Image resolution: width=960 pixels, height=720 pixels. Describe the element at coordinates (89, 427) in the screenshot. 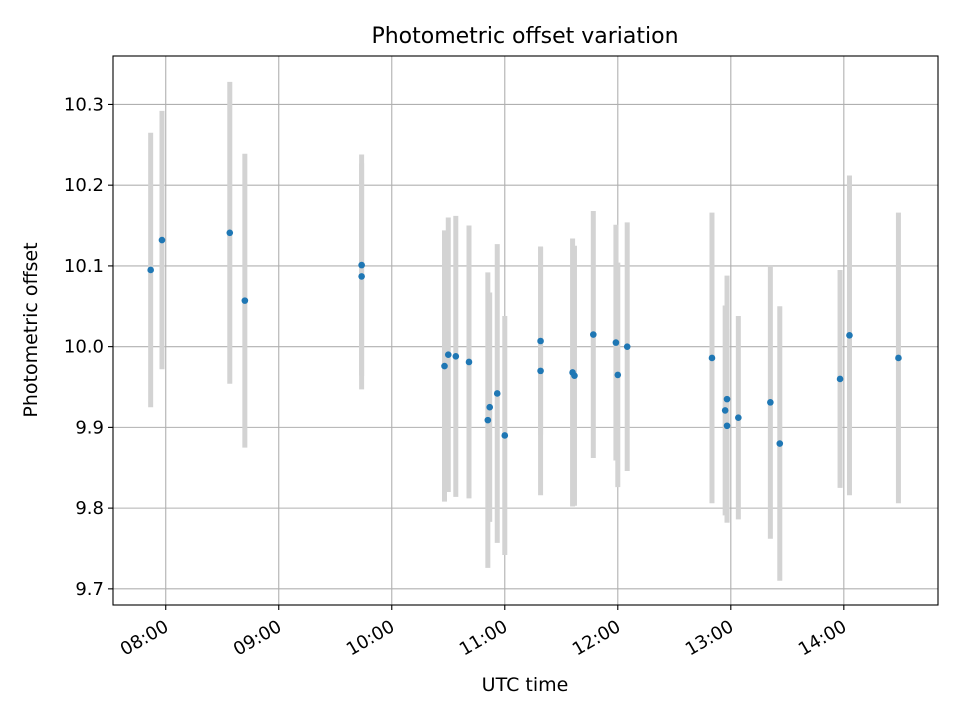

I see `y-tick-label: 9.9` at that location.